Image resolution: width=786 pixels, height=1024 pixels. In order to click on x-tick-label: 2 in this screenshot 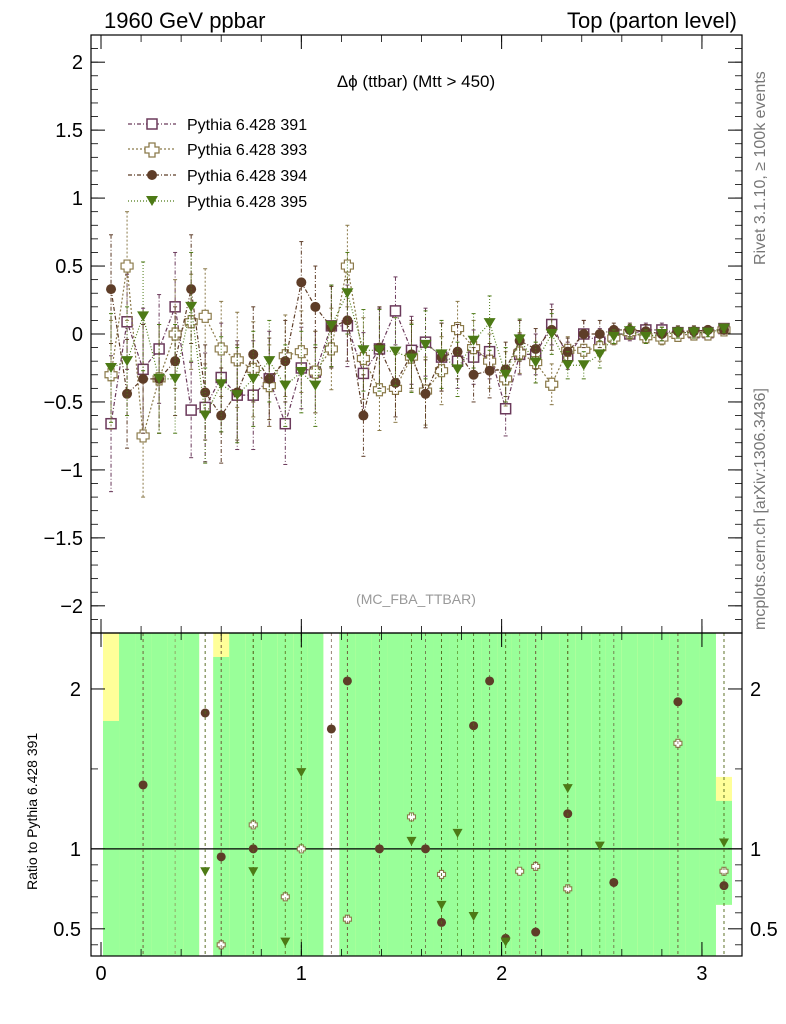, I will do `click(501, 974)`.